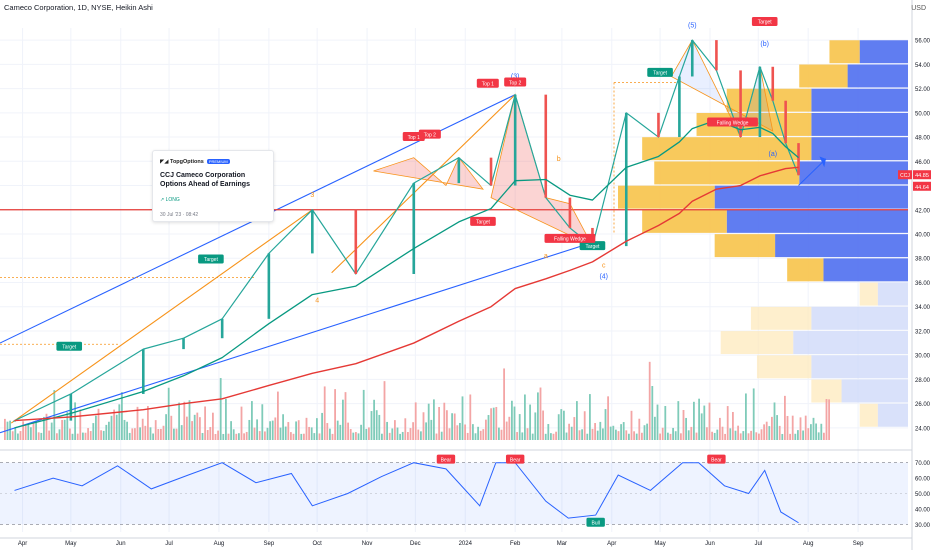  What do you see at coordinates (764, 44) in the screenshot?
I see `wave-blue-b-label: (b)` at bounding box center [764, 44].